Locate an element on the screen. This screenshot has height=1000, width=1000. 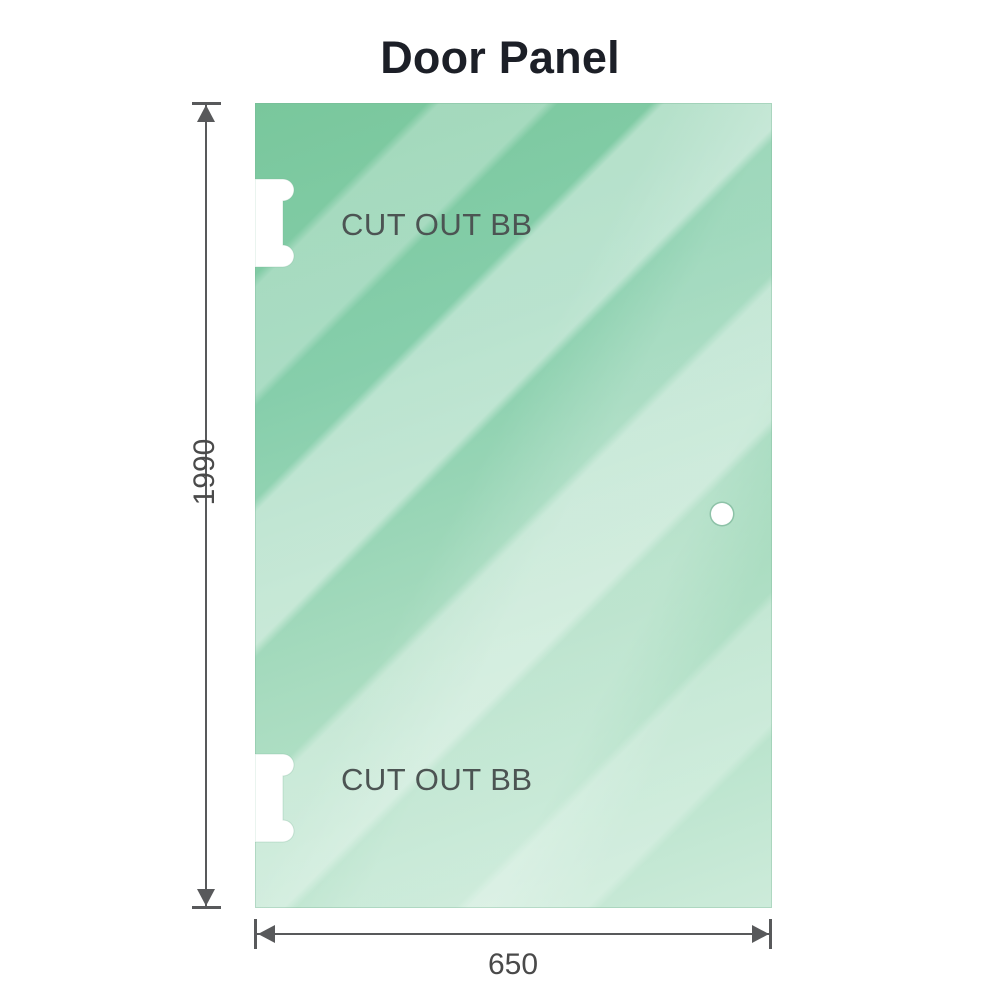
cutout-upper-label: CUT OUT BB is located at coordinates (437, 224).